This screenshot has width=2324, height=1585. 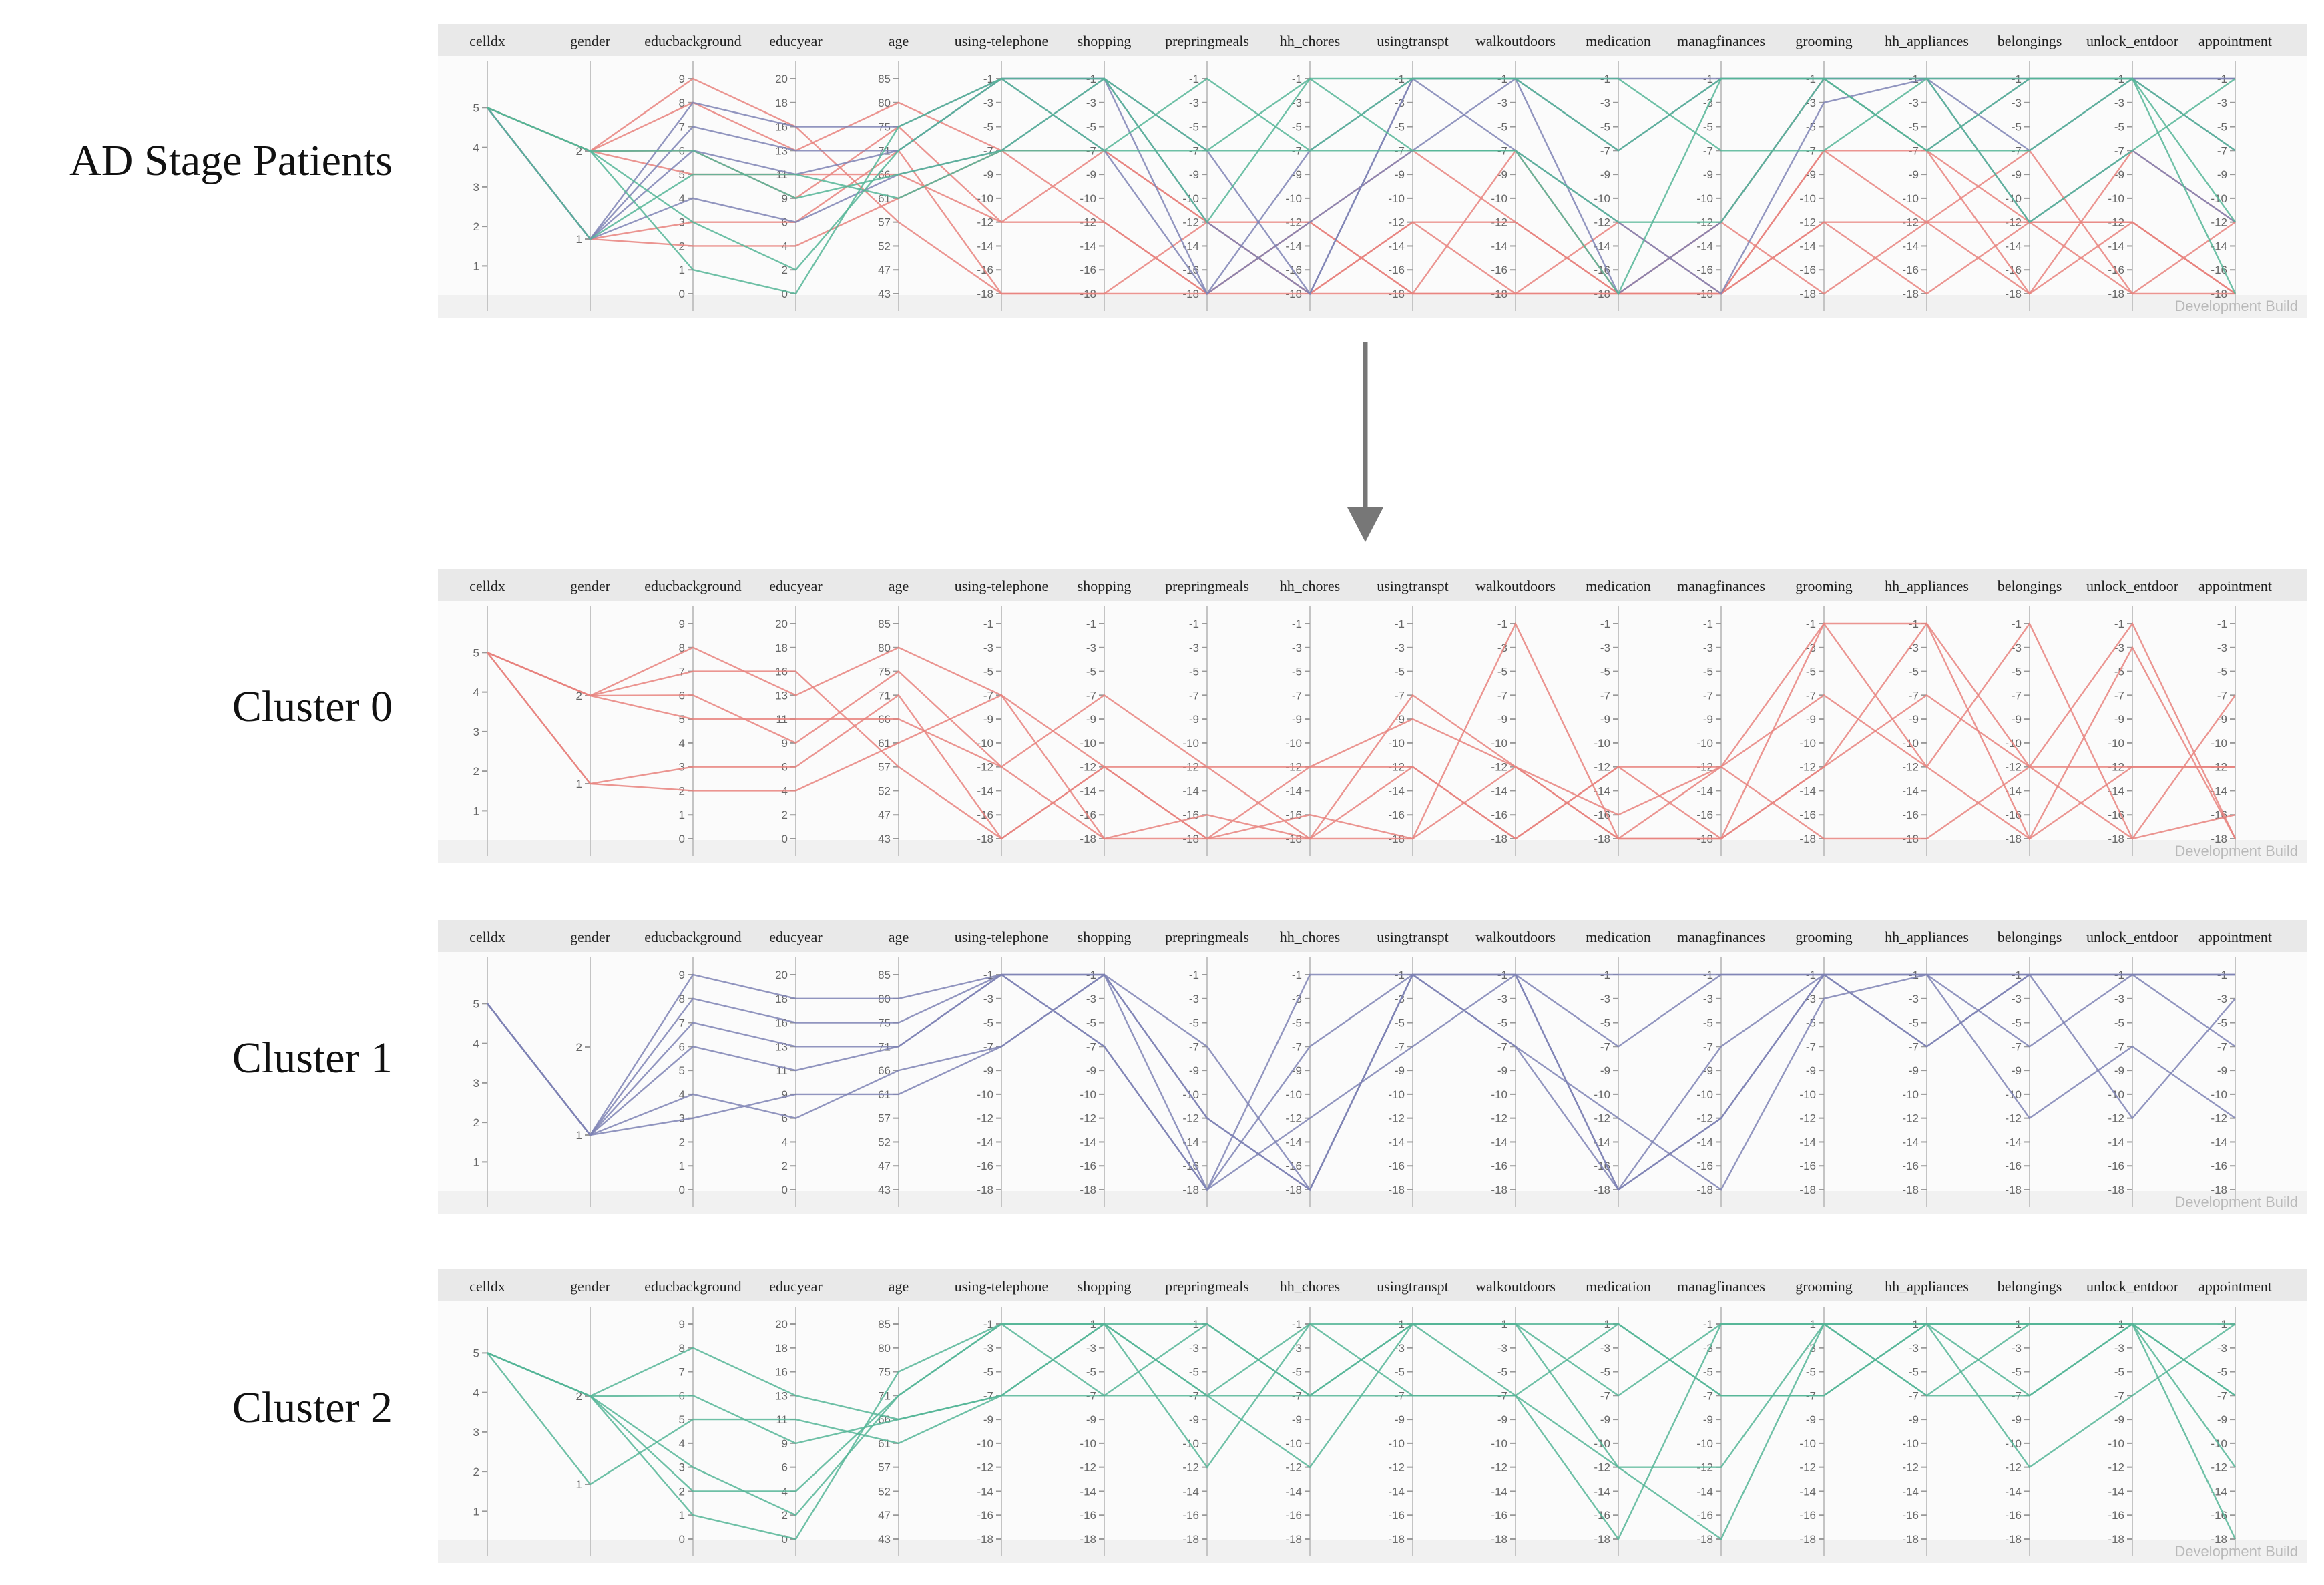 I want to click on watermark-text: Development Build, so click(x=2236, y=306).